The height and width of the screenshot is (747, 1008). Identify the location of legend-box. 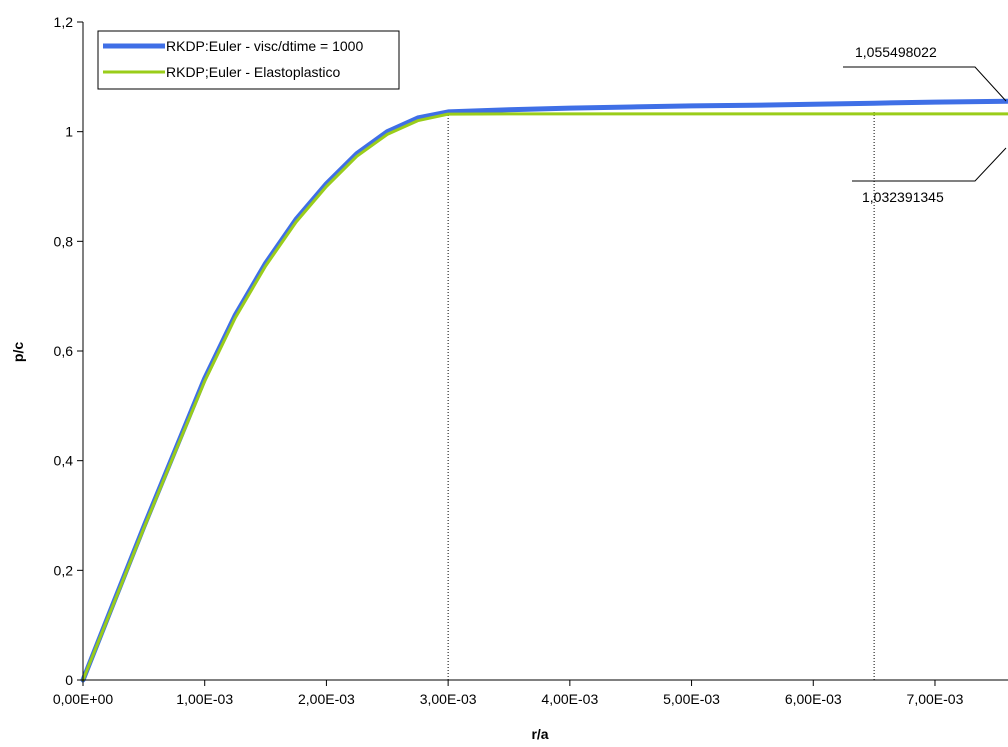
(248, 60).